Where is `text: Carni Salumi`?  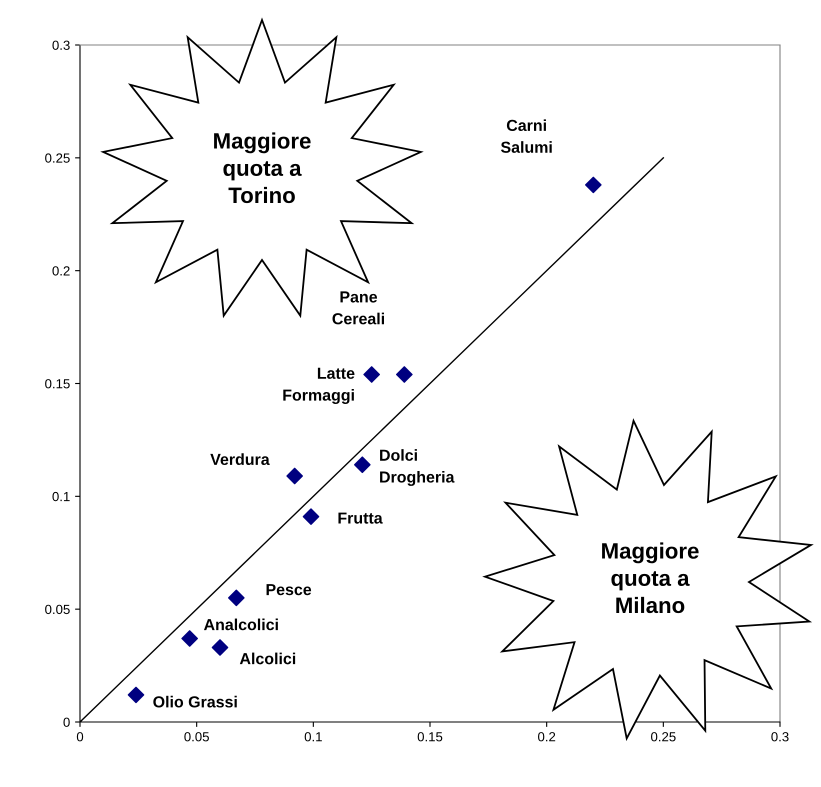
text: Carni Salumi is located at coordinates (526, 136).